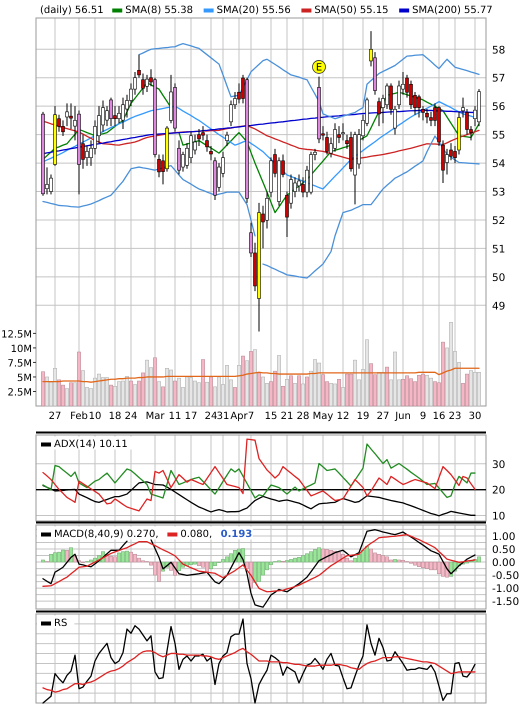 The height and width of the screenshot is (706, 526). Describe the element at coordinates (106, 534) in the screenshot. I see `legend-label: MACD(8,40,9) 0.270,` at that location.